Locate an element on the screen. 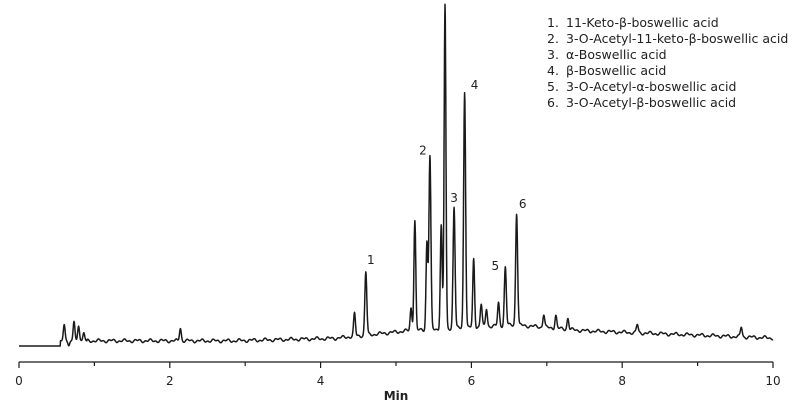 The image size is (800, 409). legend-item-name: 3-O-Acetyl-β-boswellic acid is located at coordinates (651, 102).